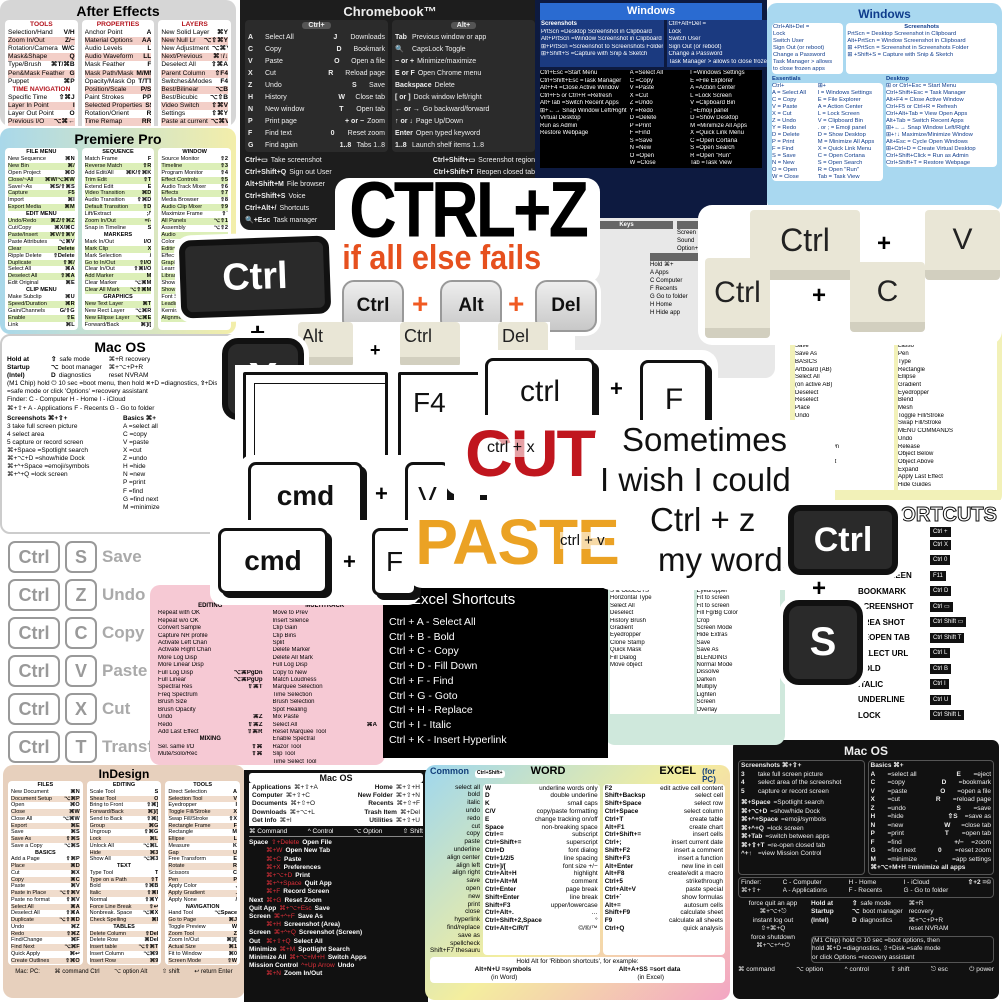 This screenshot has height=1002, width=1002. What do you see at coordinates (876, 948) in the screenshot?
I see `list-item: hold ⌘+D =diagnostics, ⇧+Disk =safe mode` at bounding box center [876, 948].